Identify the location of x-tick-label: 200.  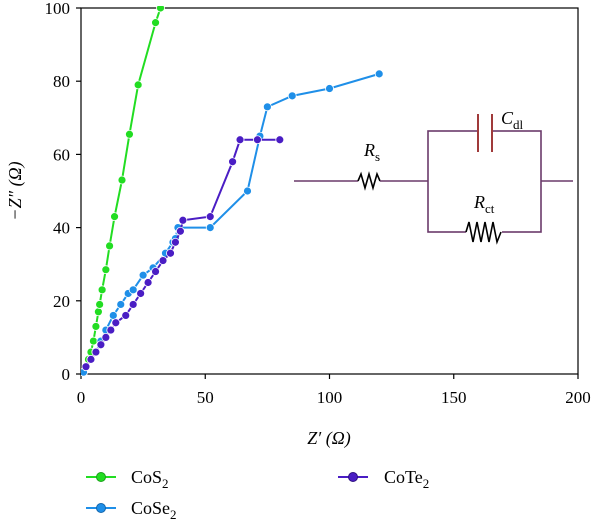
(578, 397).